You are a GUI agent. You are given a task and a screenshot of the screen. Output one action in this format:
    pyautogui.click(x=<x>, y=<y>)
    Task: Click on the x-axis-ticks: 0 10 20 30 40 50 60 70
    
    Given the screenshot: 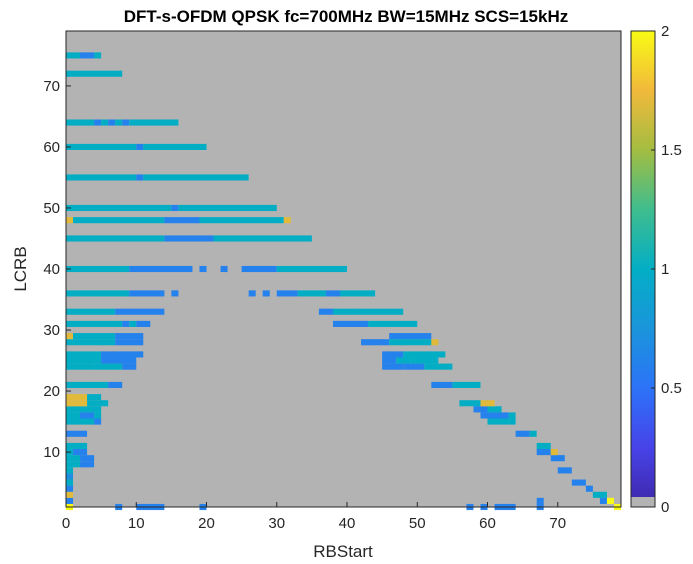 What is the action you would take?
    pyautogui.click(x=314, y=517)
    